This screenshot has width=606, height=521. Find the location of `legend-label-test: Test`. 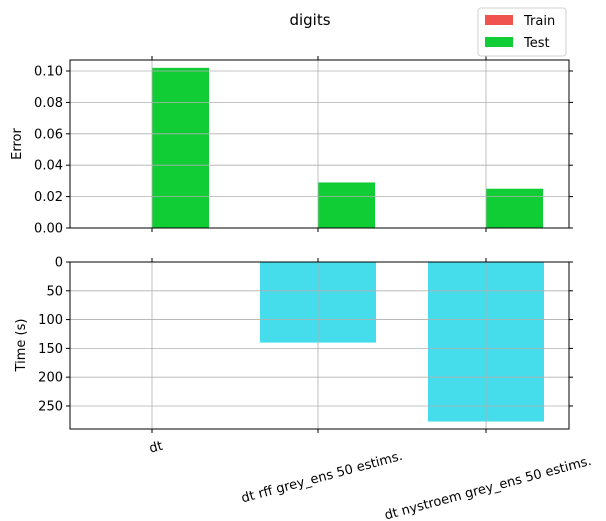

legend-label-test: Test is located at coordinates (536, 43).